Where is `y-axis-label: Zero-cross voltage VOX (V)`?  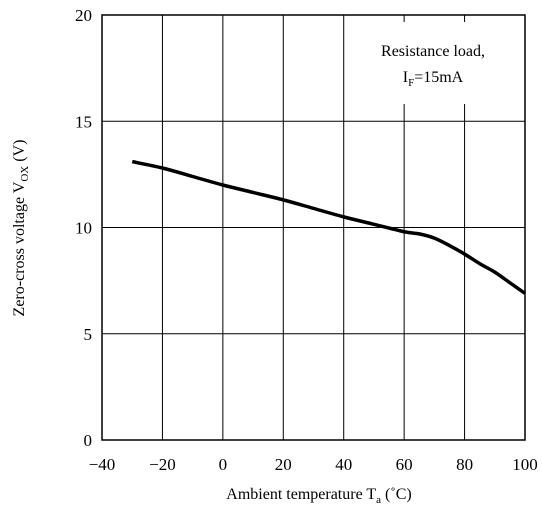
y-axis-label: Zero-cross voltage VOX (V) is located at coordinates (21, 228).